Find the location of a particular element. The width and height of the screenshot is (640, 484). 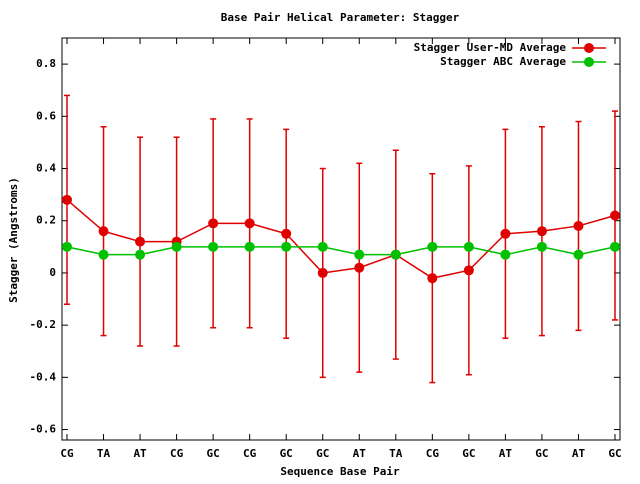

chart-title: Base Pair Helical Parameter: Stagger is located at coordinates (340, 17).